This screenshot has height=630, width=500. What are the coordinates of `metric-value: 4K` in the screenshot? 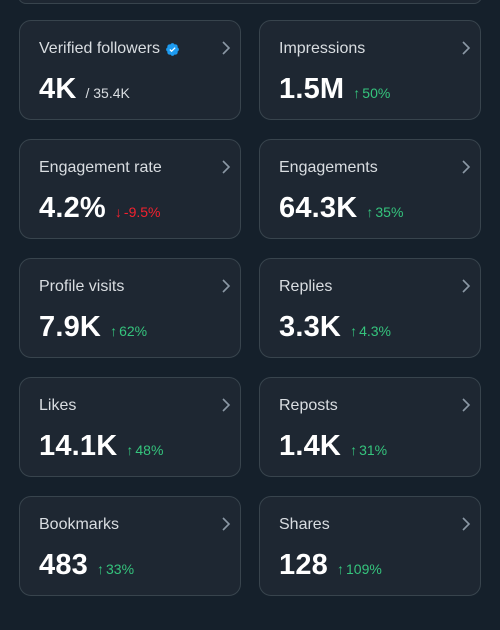 It's located at (58, 89).